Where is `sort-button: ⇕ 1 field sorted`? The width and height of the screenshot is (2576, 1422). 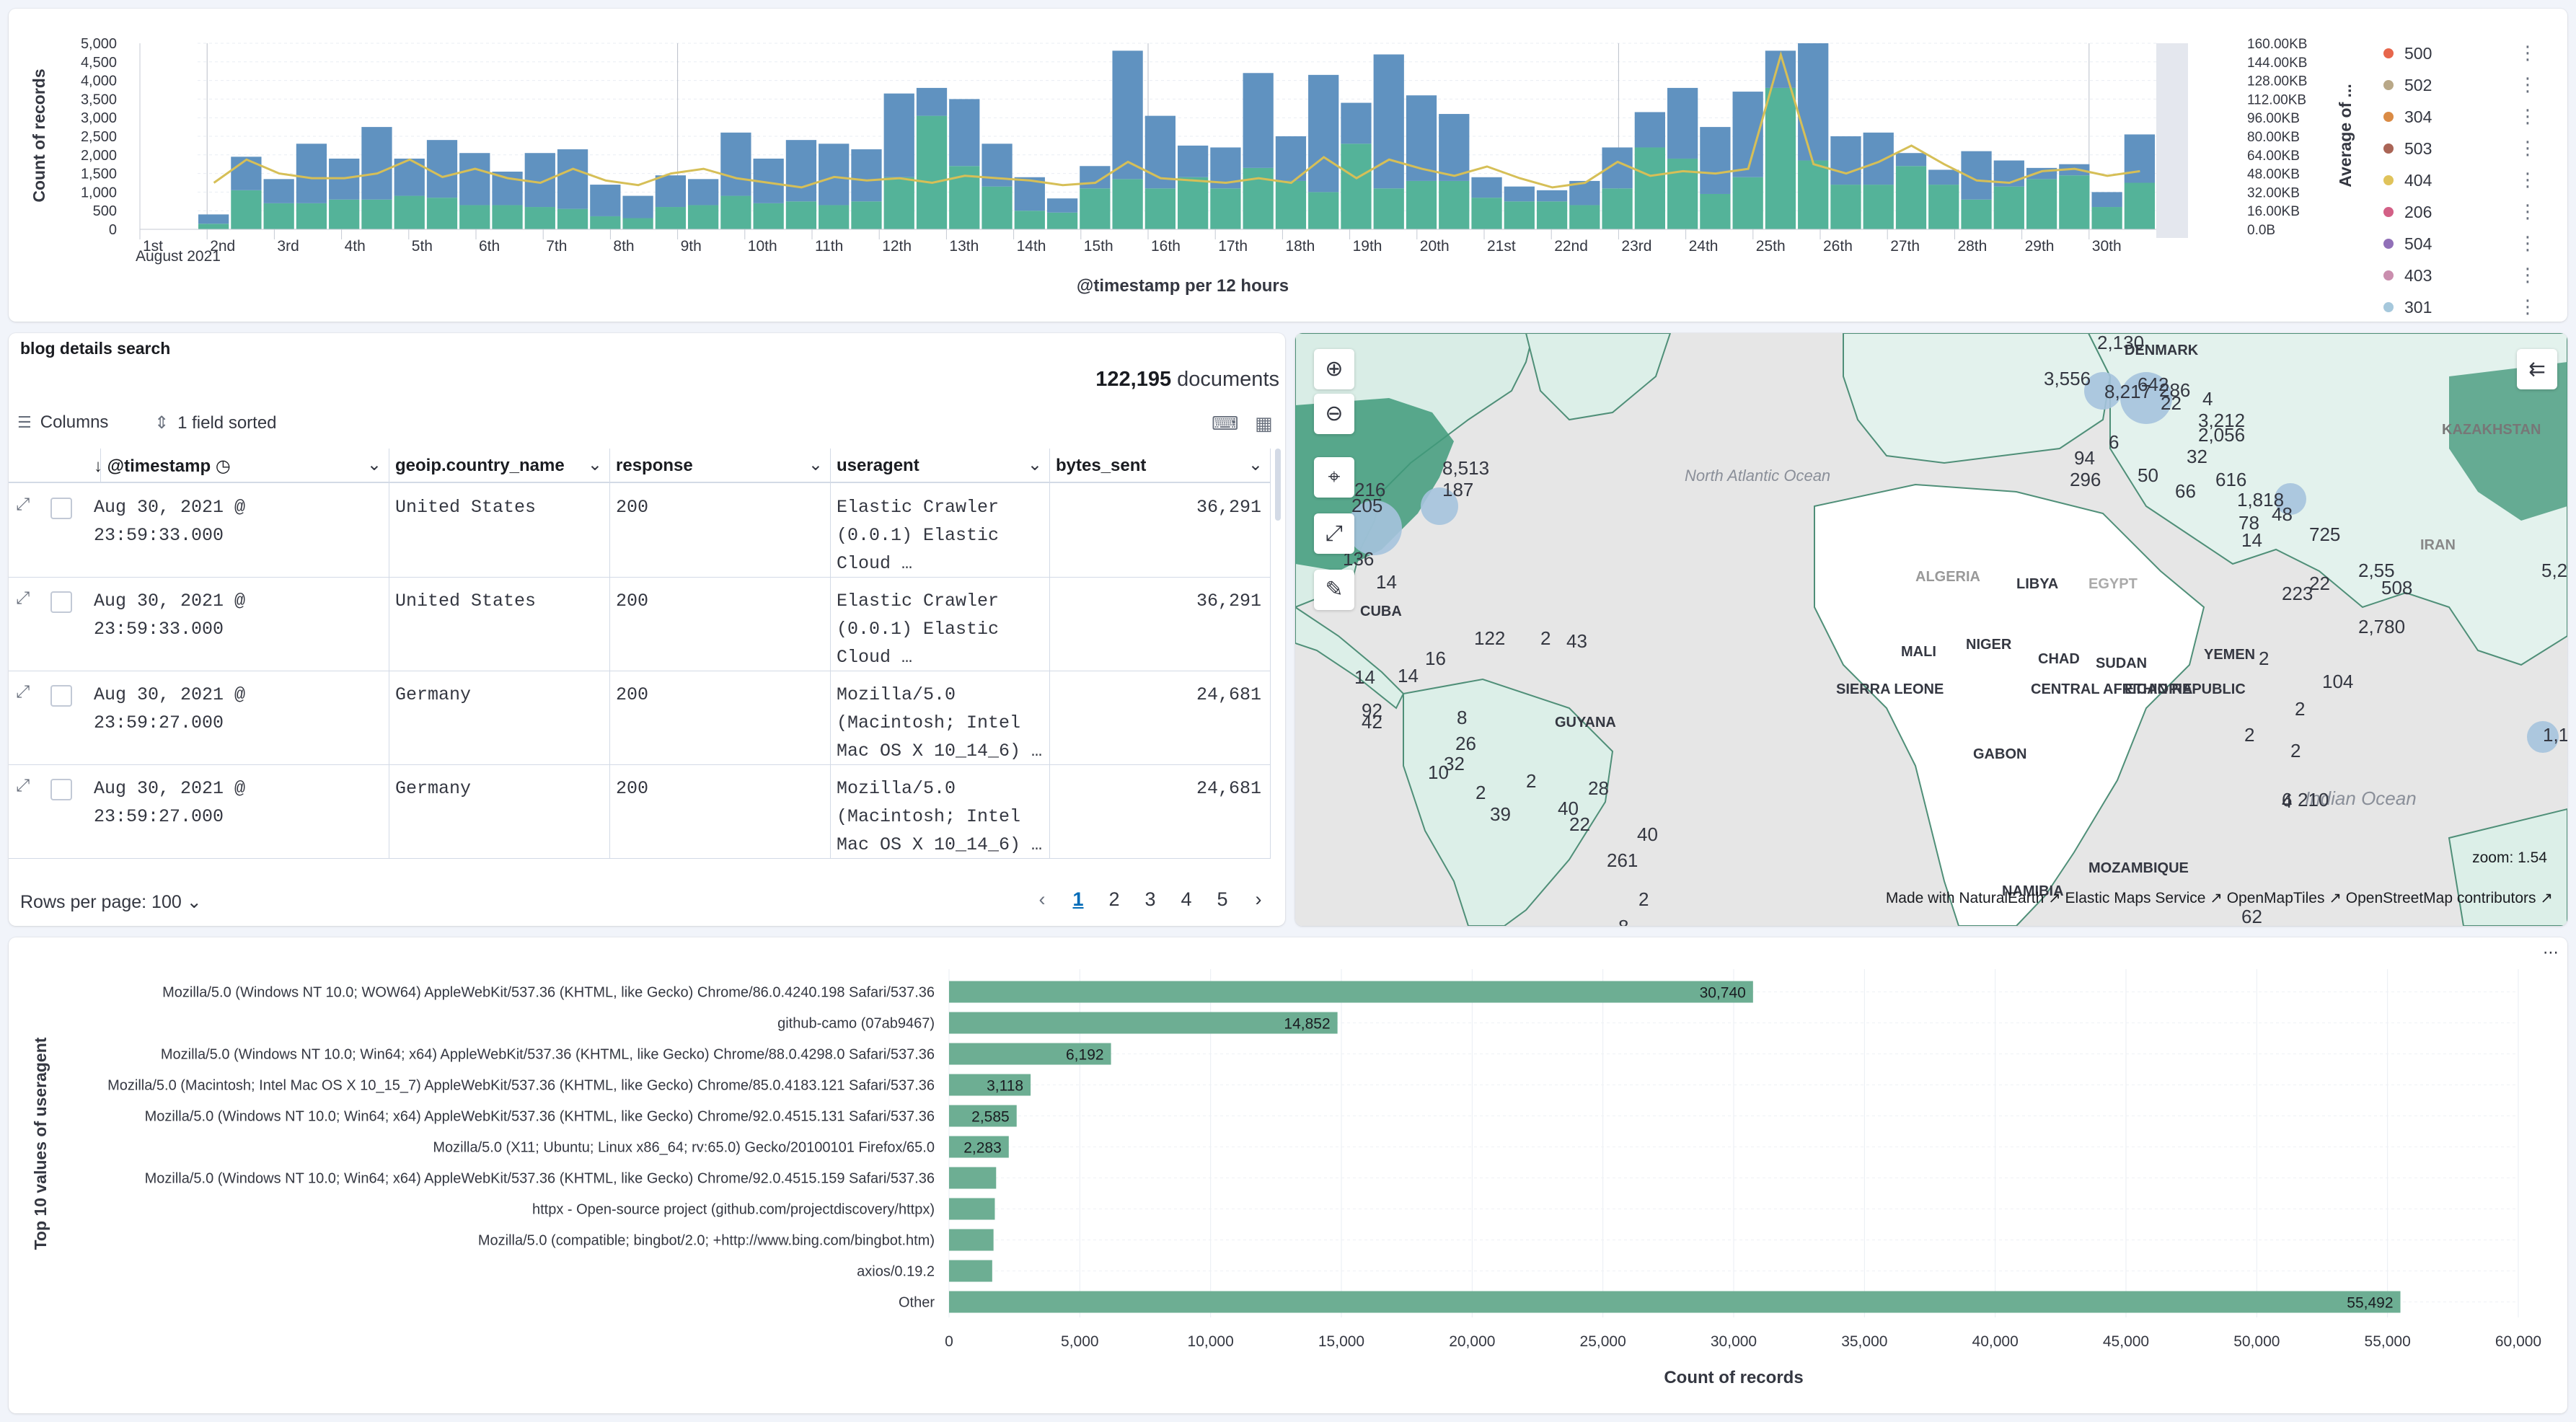
sort-button: ⇕ 1 field sorted is located at coordinates (215, 423).